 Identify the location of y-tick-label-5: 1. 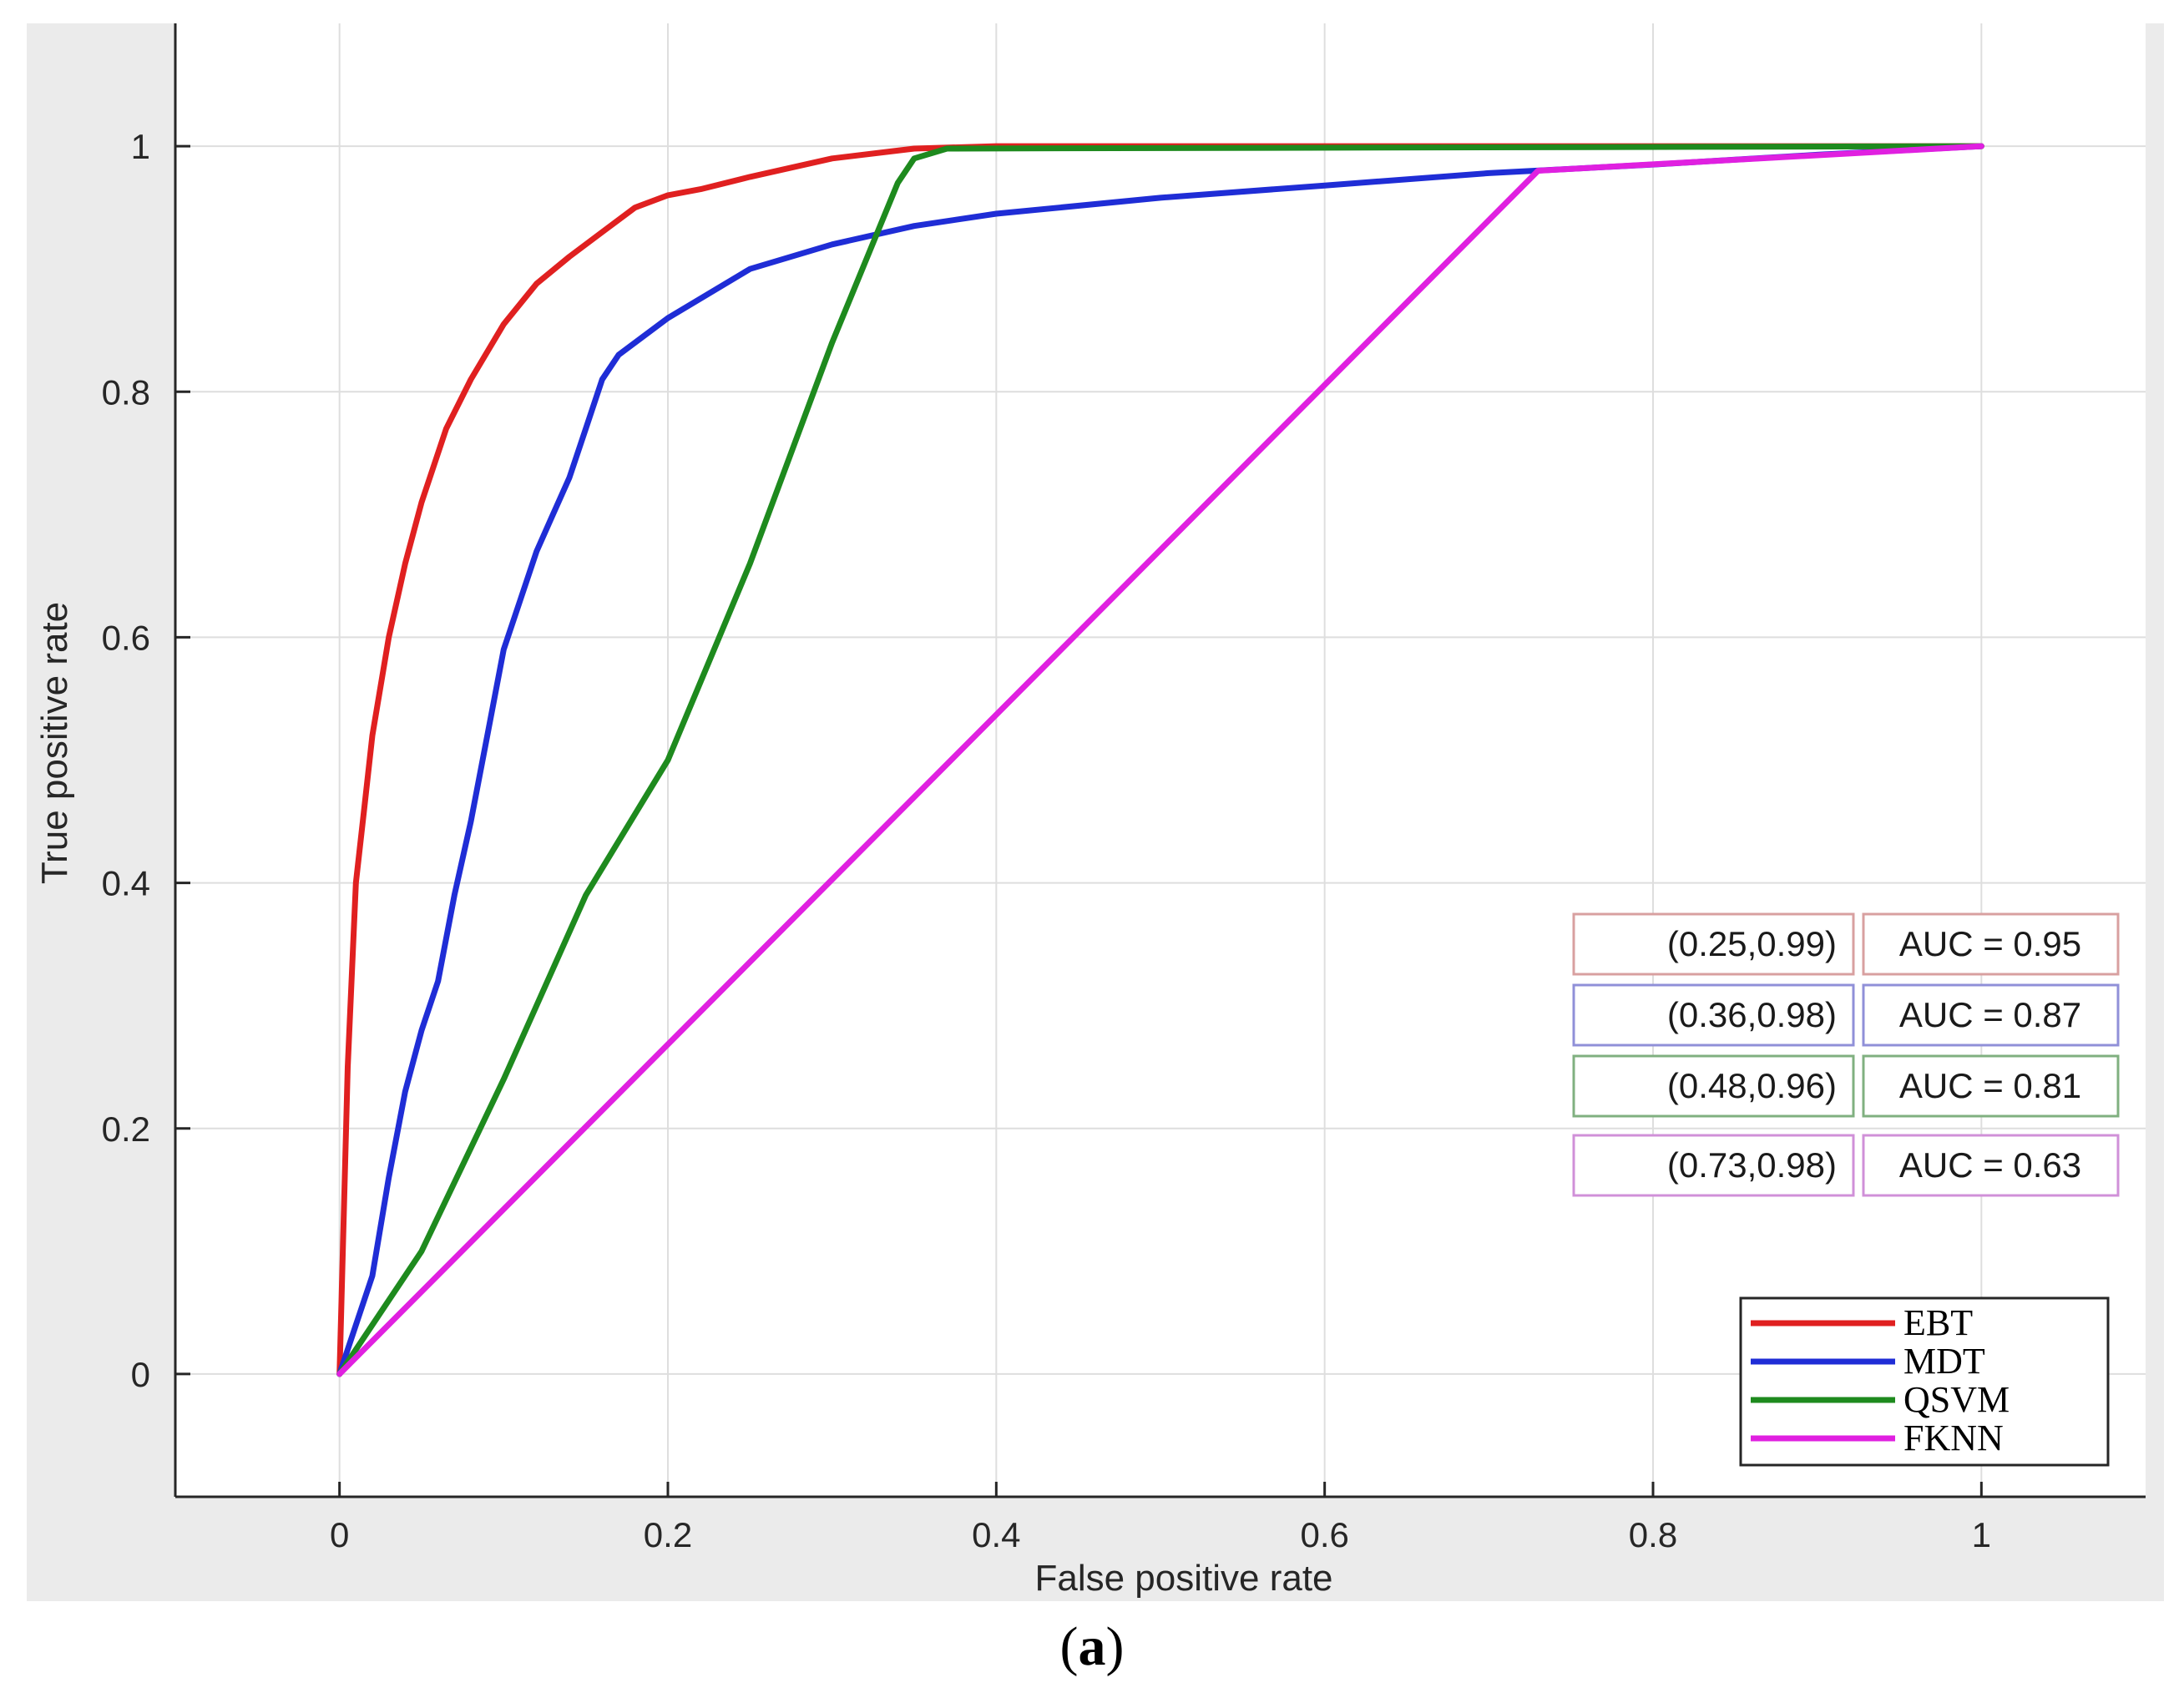
(140, 146).